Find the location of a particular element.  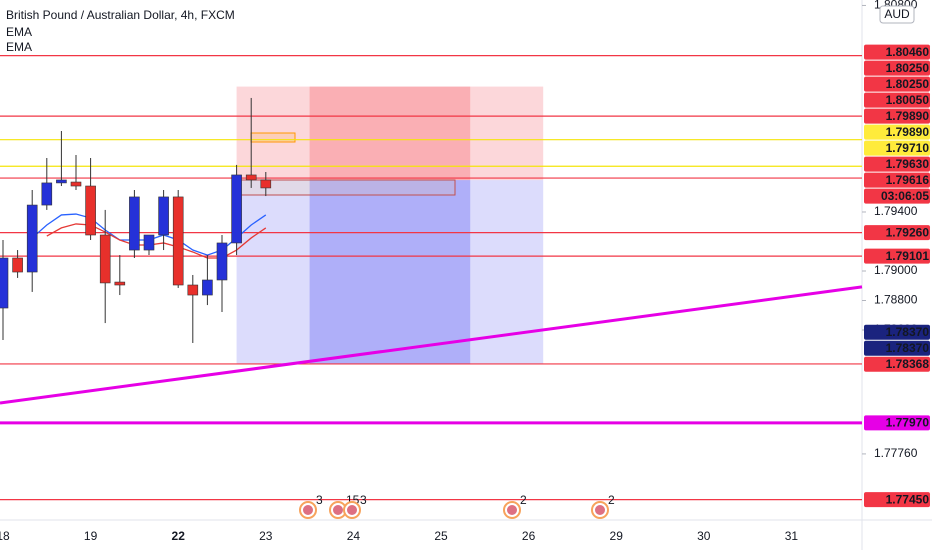

x-tick-label: 29 is located at coordinates (617, 536).